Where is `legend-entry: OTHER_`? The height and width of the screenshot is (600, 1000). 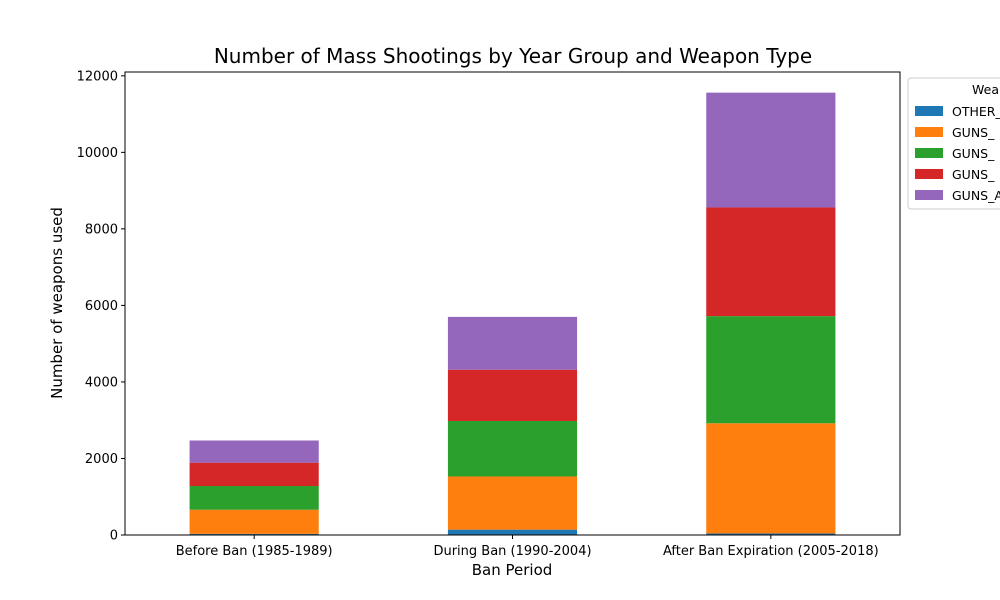 legend-entry: OTHER_ is located at coordinates (976, 111).